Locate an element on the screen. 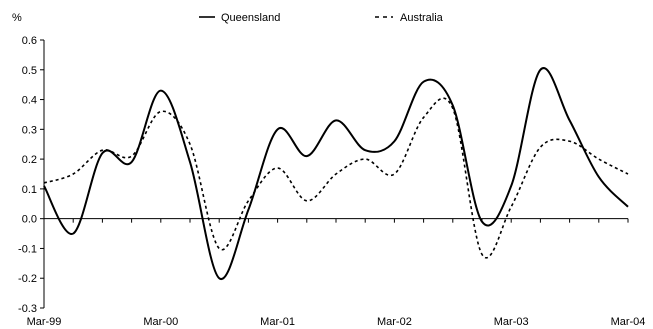 The image size is (653, 329). y-tick-label: -0.2 is located at coordinates (27, 279).